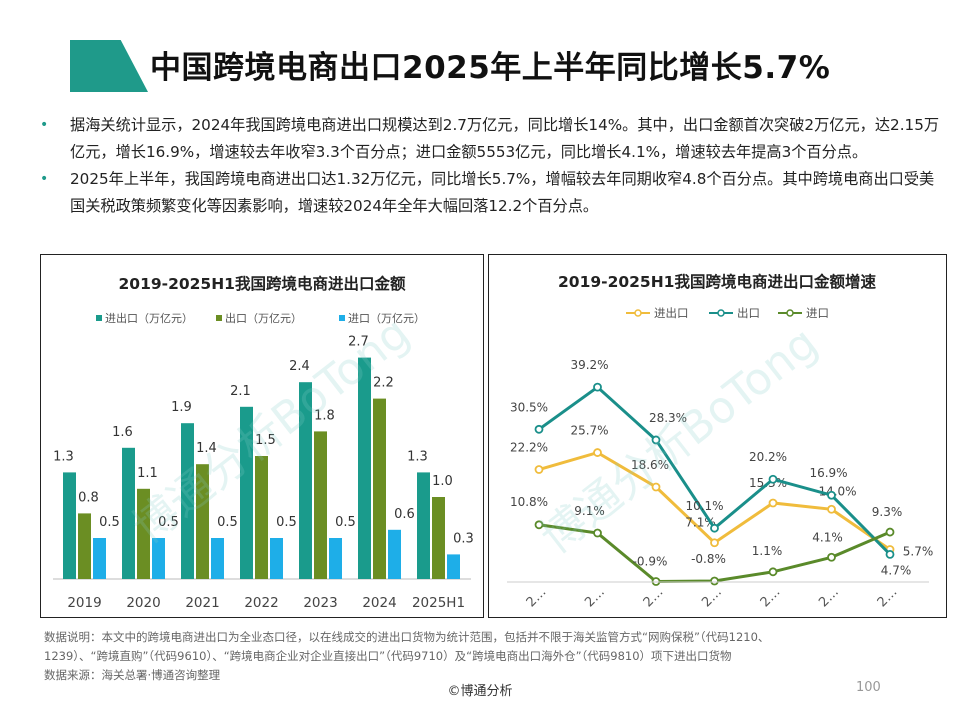 The image size is (960, 720). What do you see at coordinates (240, 391) in the screenshot?
I see `bar-value-label: 2.1` at bounding box center [240, 391].